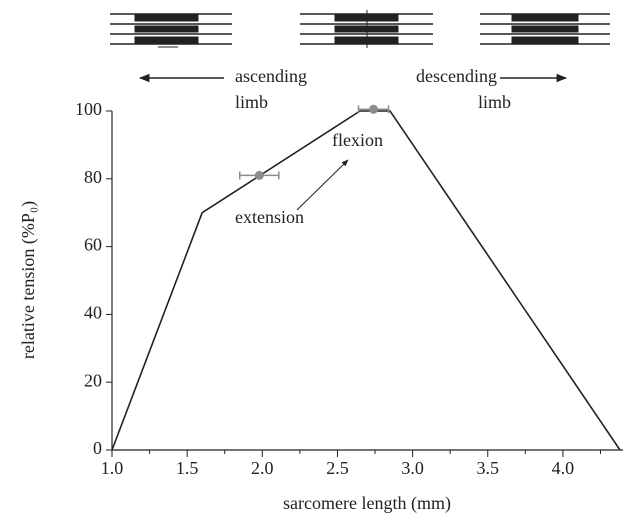  What do you see at coordinates (93, 380) in the screenshot?
I see `y-tick-label: 20` at bounding box center [93, 380].